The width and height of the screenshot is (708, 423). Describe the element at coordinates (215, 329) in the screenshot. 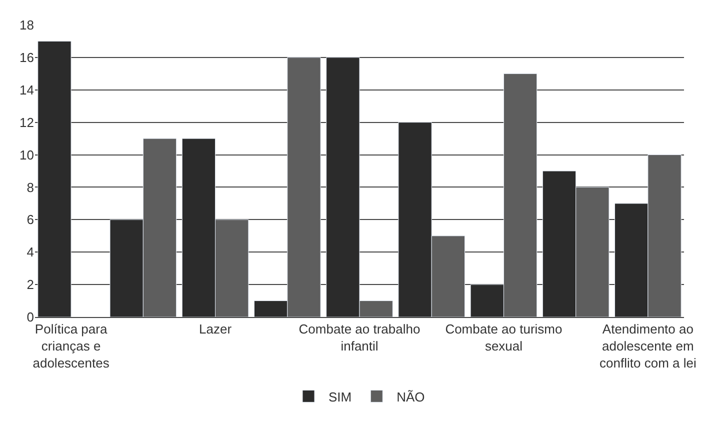

I see `x-tick-label: Lazer` at that location.